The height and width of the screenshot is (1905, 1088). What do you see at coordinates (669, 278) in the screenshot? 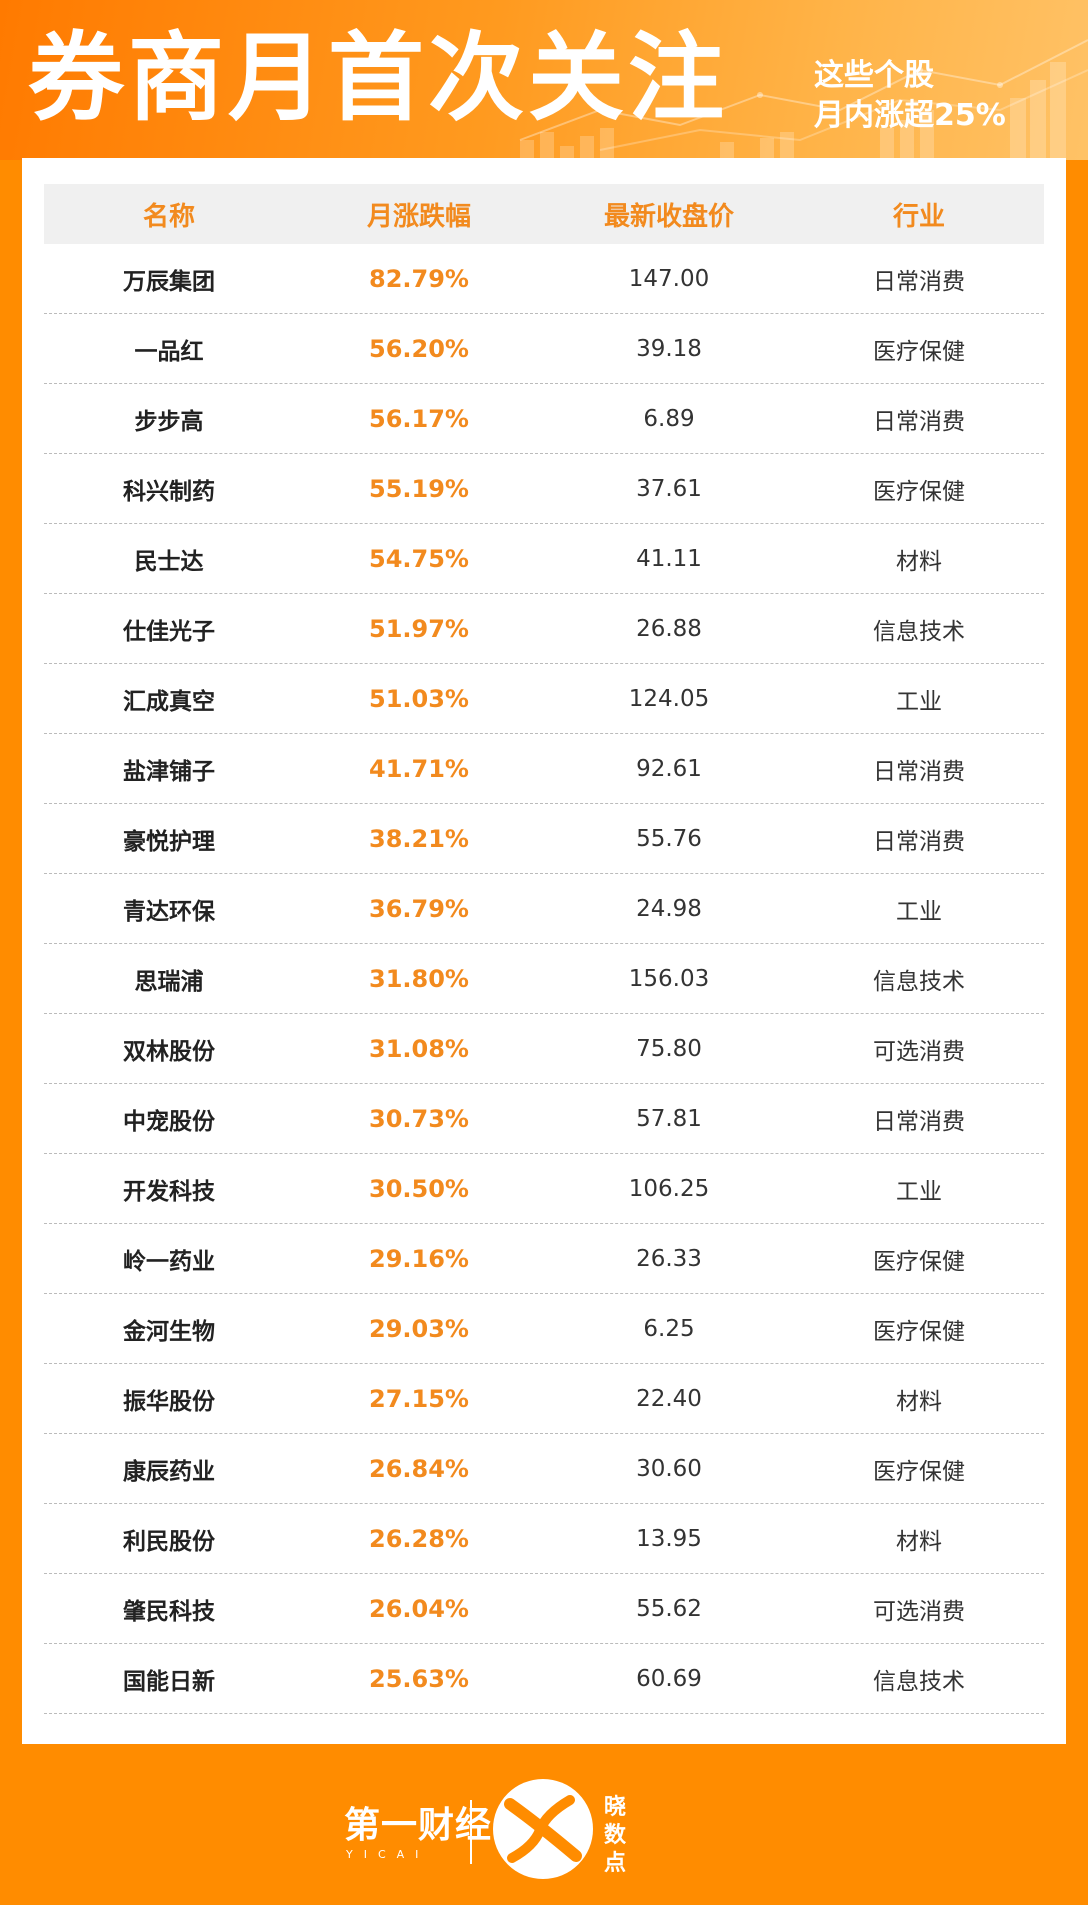
I see `close-price: 147.00` at bounding box center [669, 278].